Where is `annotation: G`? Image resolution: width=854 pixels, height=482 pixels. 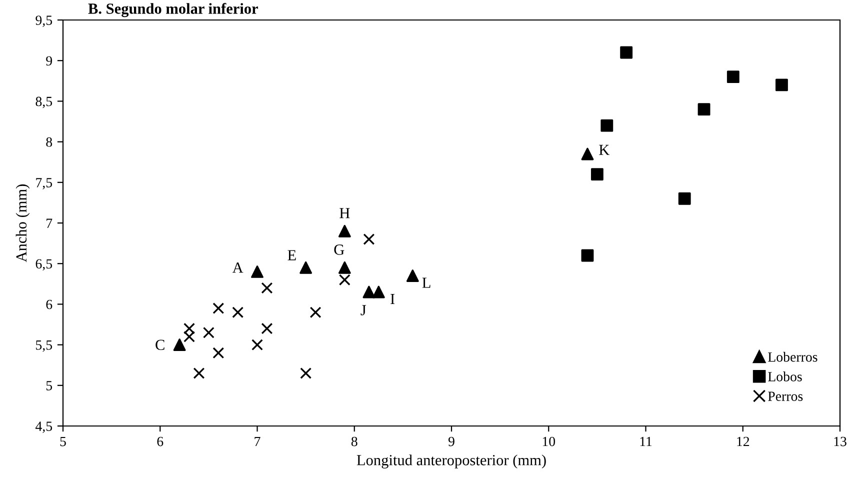 annotation: G is located at coordinates (339, 249).